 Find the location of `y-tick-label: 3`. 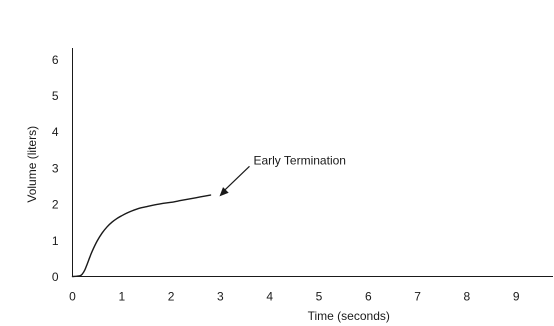

y-tick-label: 3 is located at coordinates (55, 168).